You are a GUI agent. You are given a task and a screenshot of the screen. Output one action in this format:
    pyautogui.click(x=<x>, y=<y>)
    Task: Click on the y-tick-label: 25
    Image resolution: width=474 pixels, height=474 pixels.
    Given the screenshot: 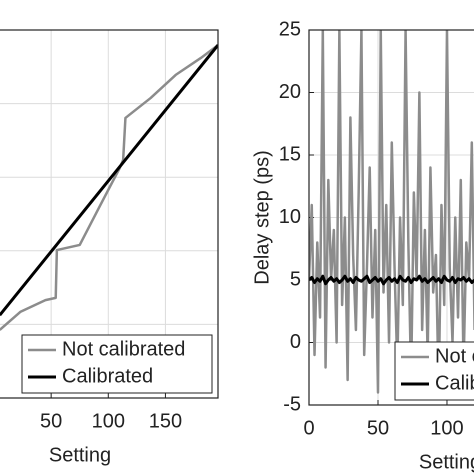 What is the action you would take?
    pyautogui.click(x=290, y=29)
    